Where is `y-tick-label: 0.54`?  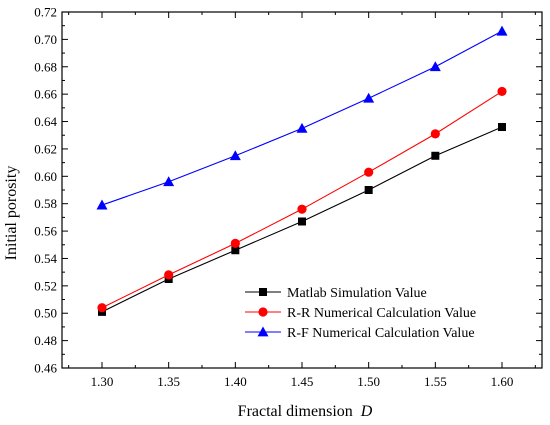 y-tick-label: 0.54 is located at coordinates (45, 258).